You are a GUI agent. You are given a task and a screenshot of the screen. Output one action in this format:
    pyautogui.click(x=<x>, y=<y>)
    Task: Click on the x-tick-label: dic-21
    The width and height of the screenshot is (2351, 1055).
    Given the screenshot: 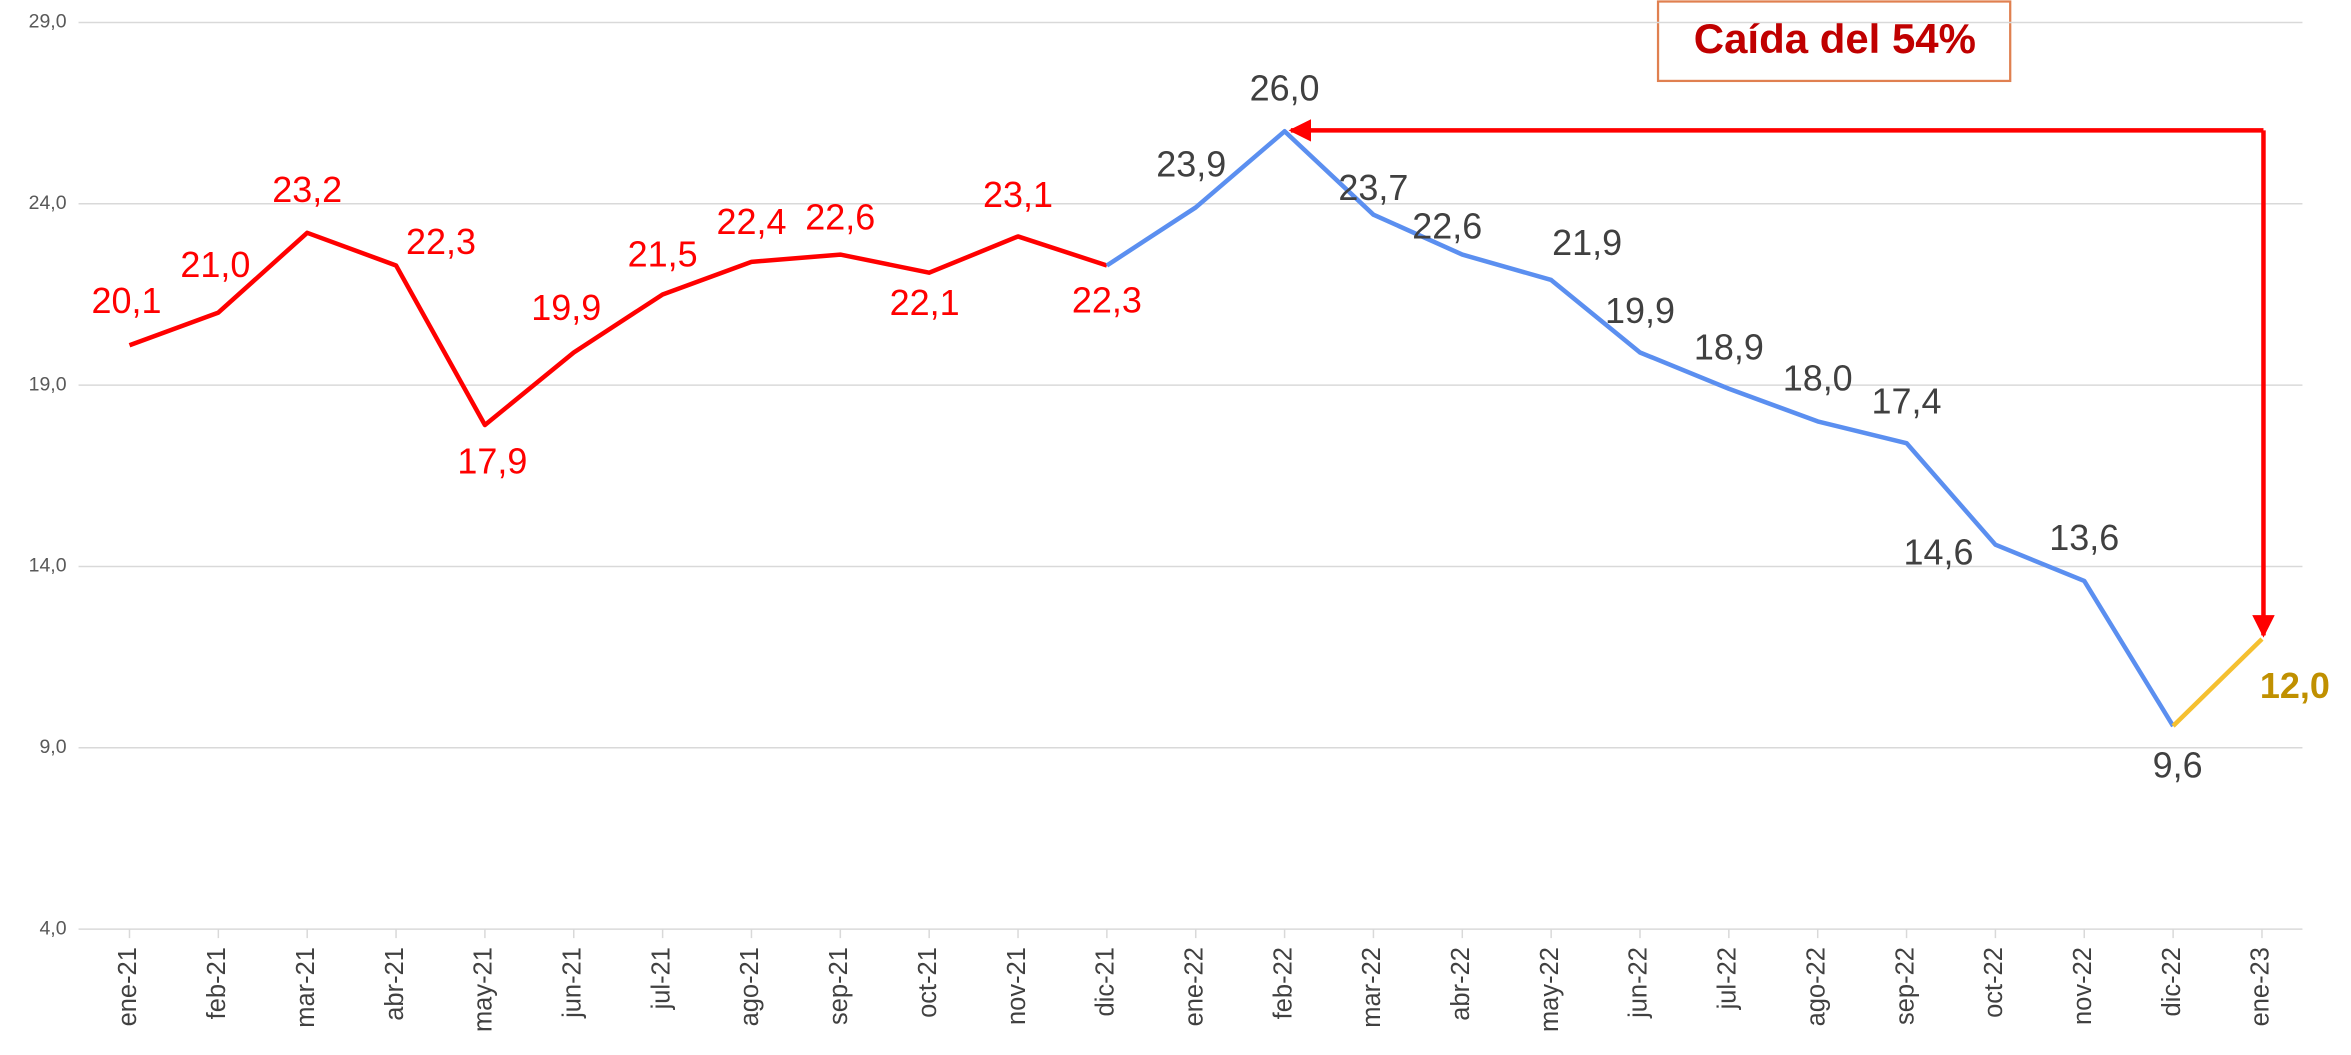 What is the action you would take?
    pyautogui.click(x=1106, y=981)
    